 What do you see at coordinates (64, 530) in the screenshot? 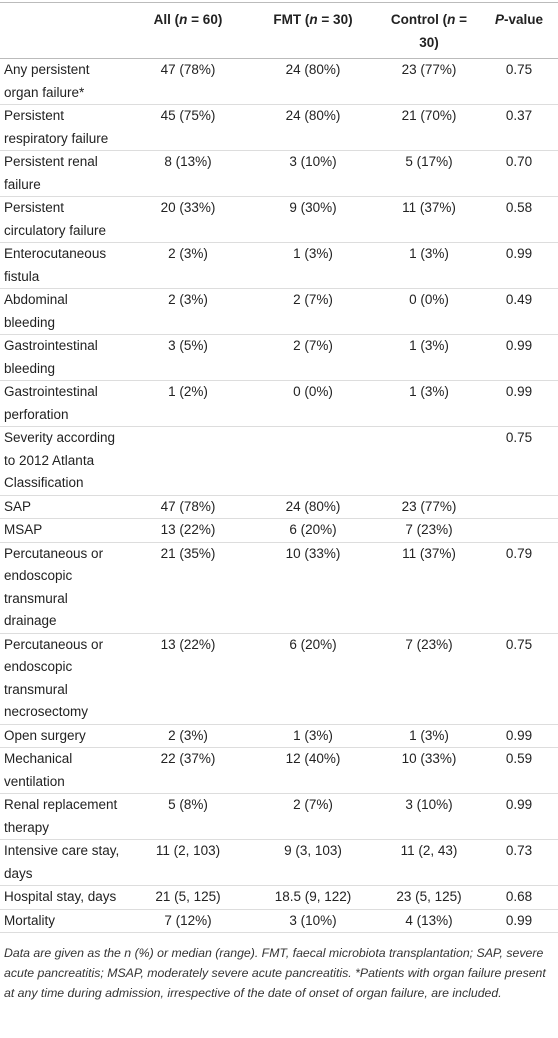
I see `row-label: MSAP` at bounding box center [64, 530].